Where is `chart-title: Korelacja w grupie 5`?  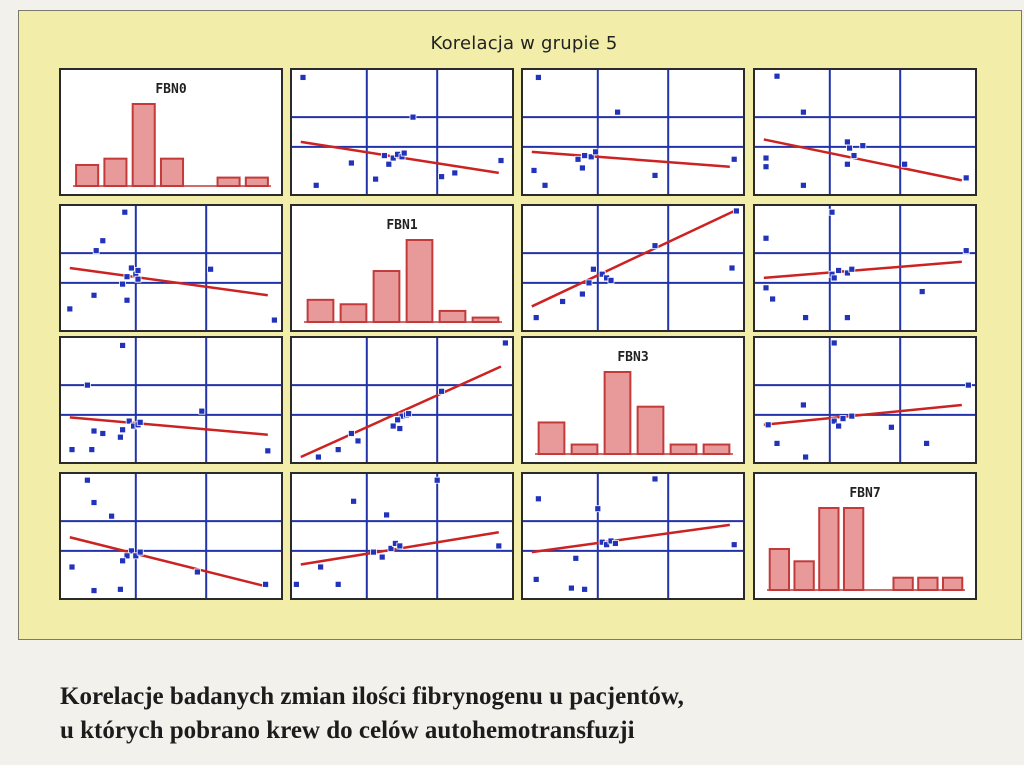
chart-title: Korelacja w grupie 5 is located at coordinates (524, 43).